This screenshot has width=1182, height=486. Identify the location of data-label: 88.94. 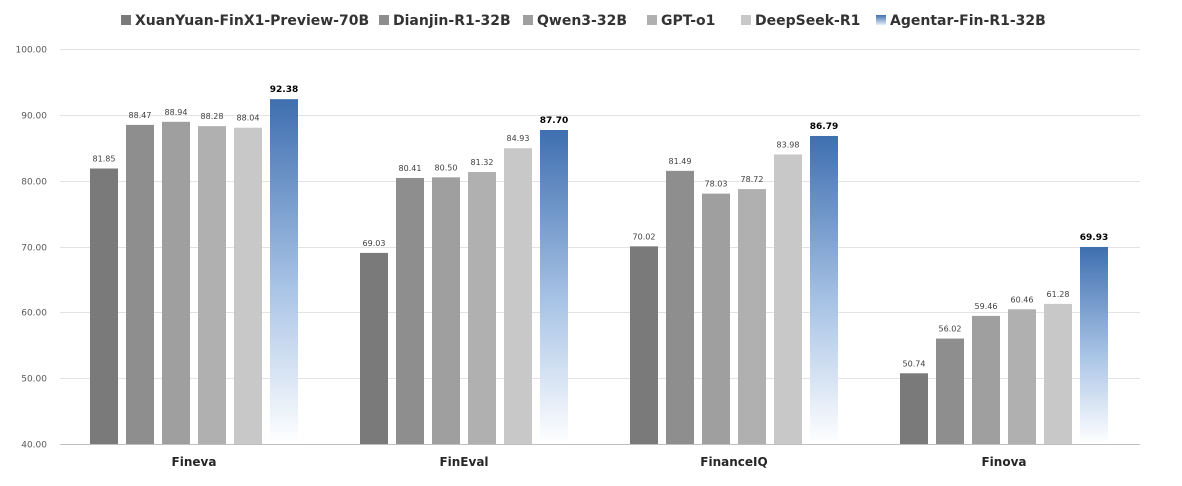
(176, 112).